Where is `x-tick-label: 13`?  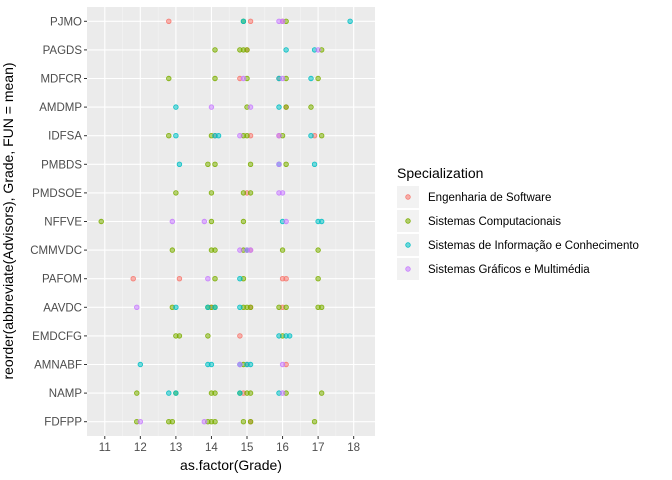 x-tick-label: 13 is located at coordinates (175, 448).